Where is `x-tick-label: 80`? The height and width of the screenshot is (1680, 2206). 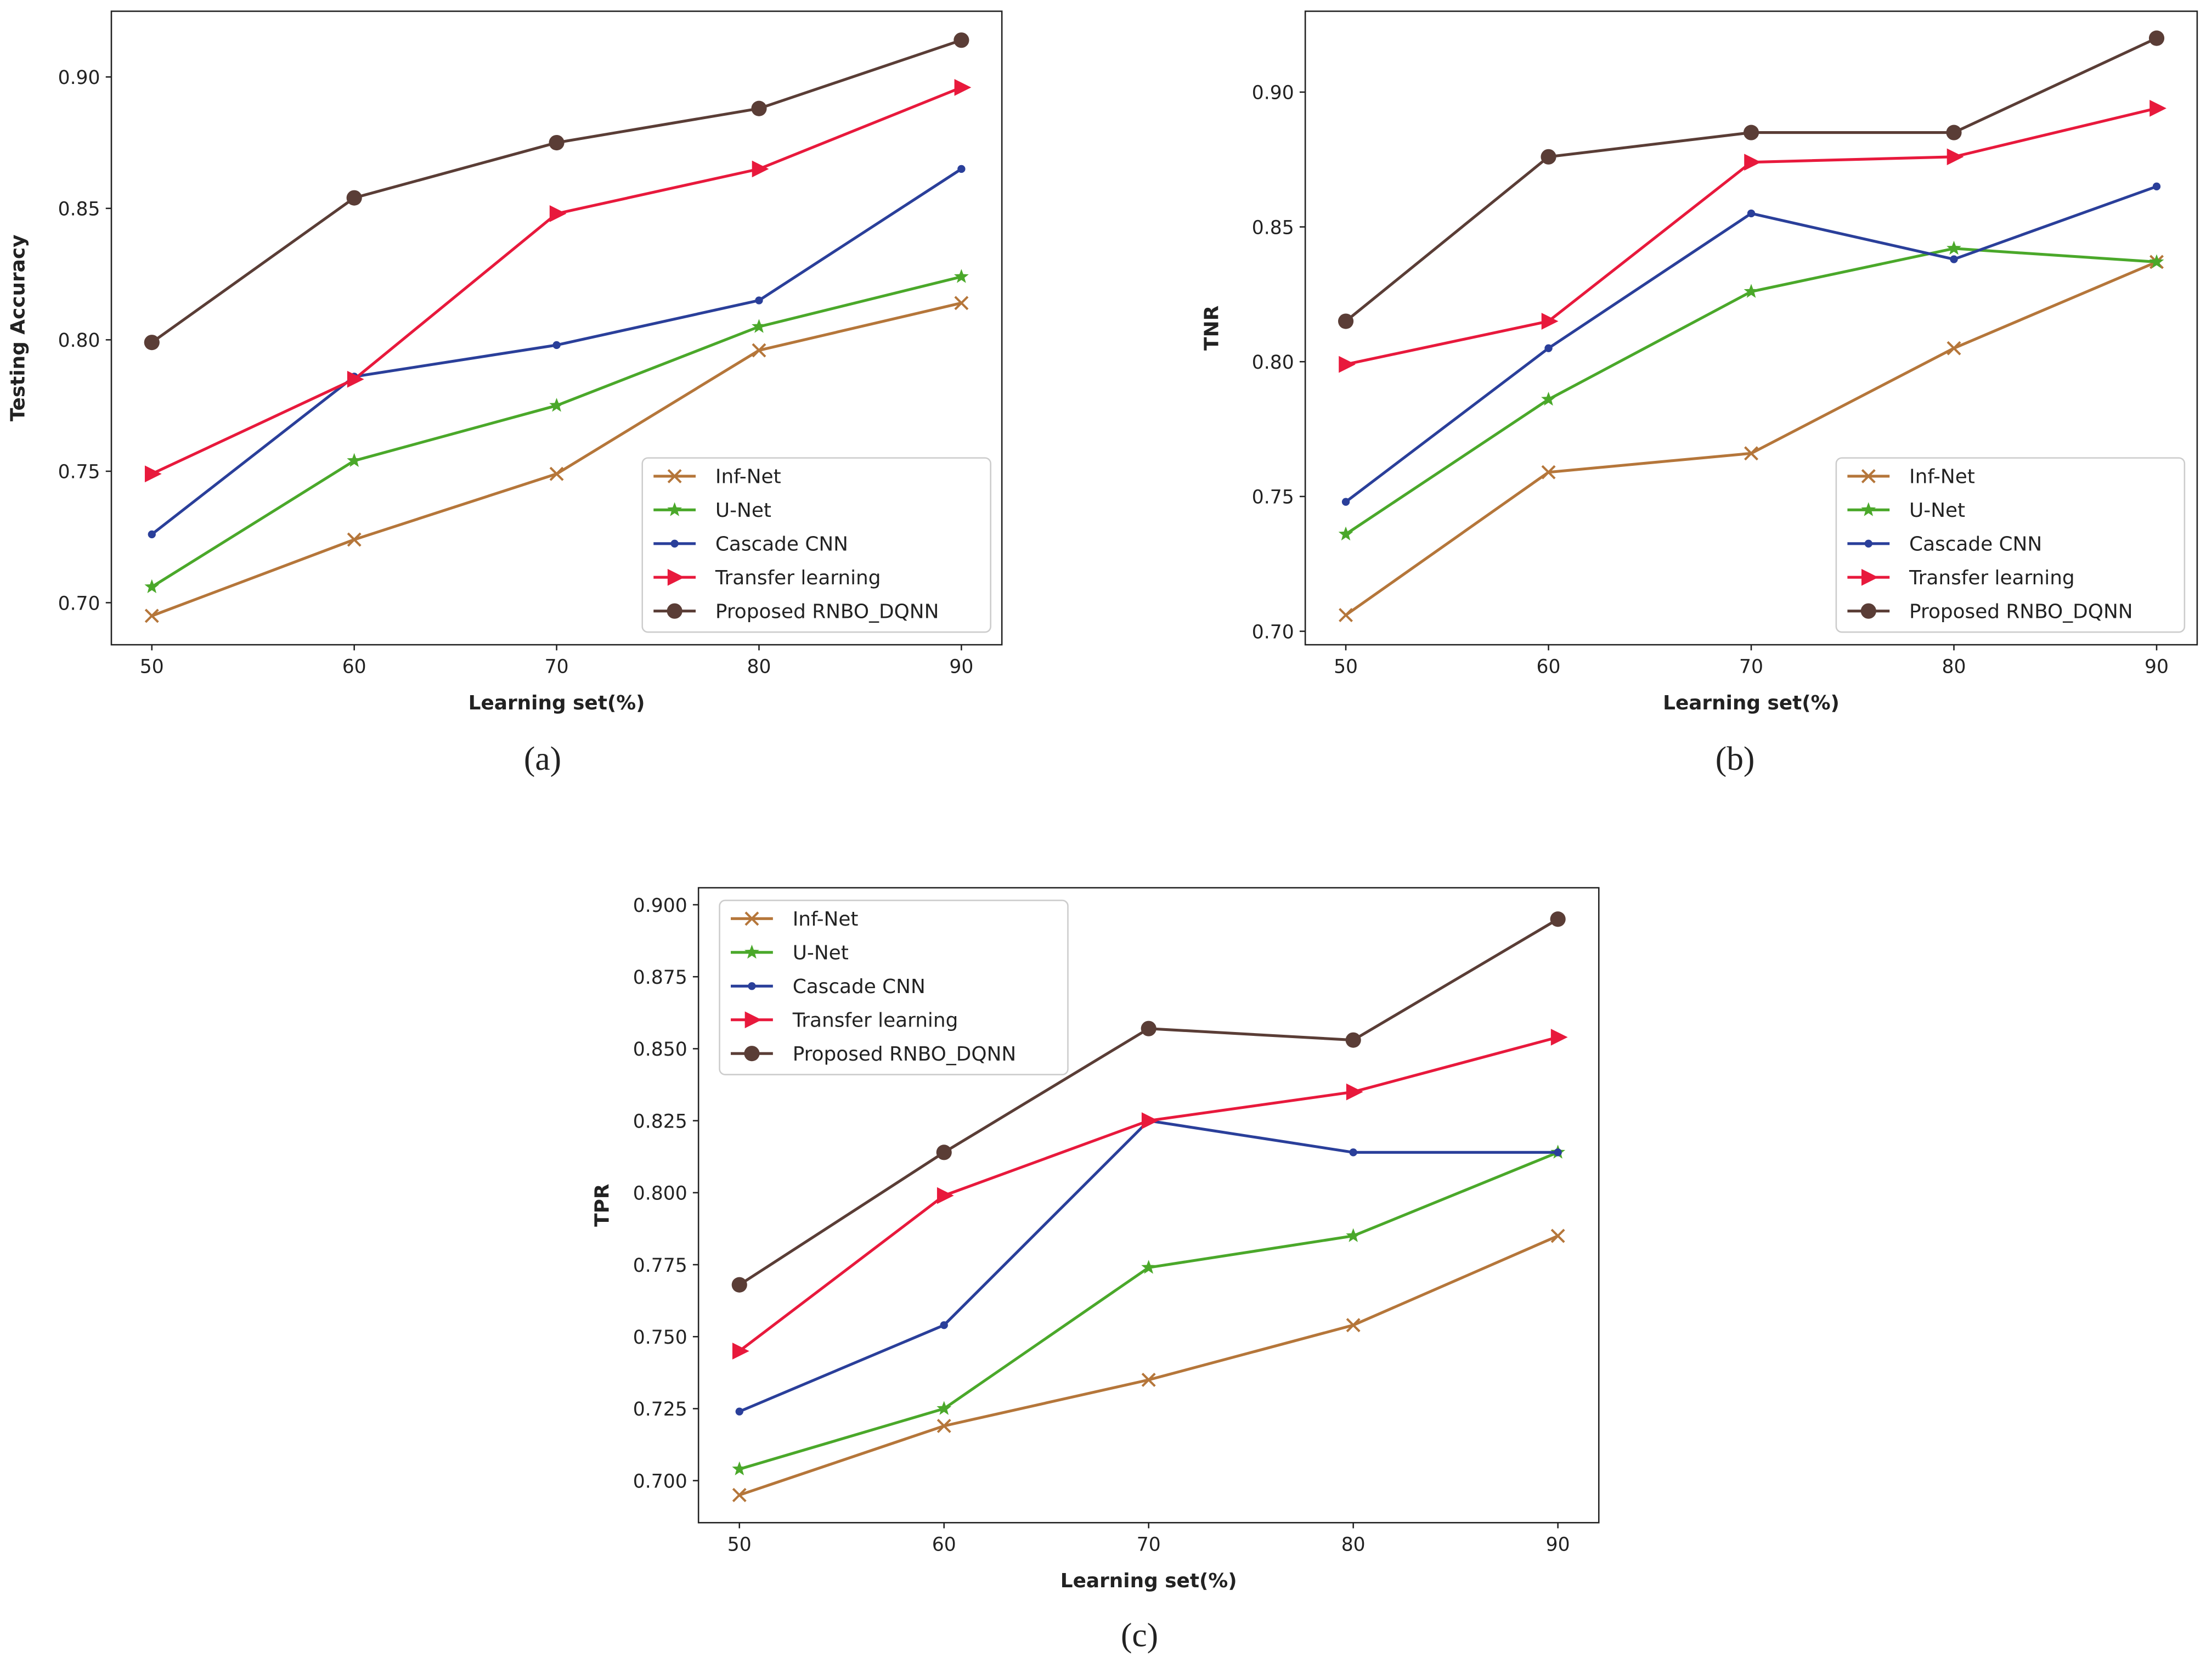 x-tick-label: 80 is located at coordinates (1954, 667).